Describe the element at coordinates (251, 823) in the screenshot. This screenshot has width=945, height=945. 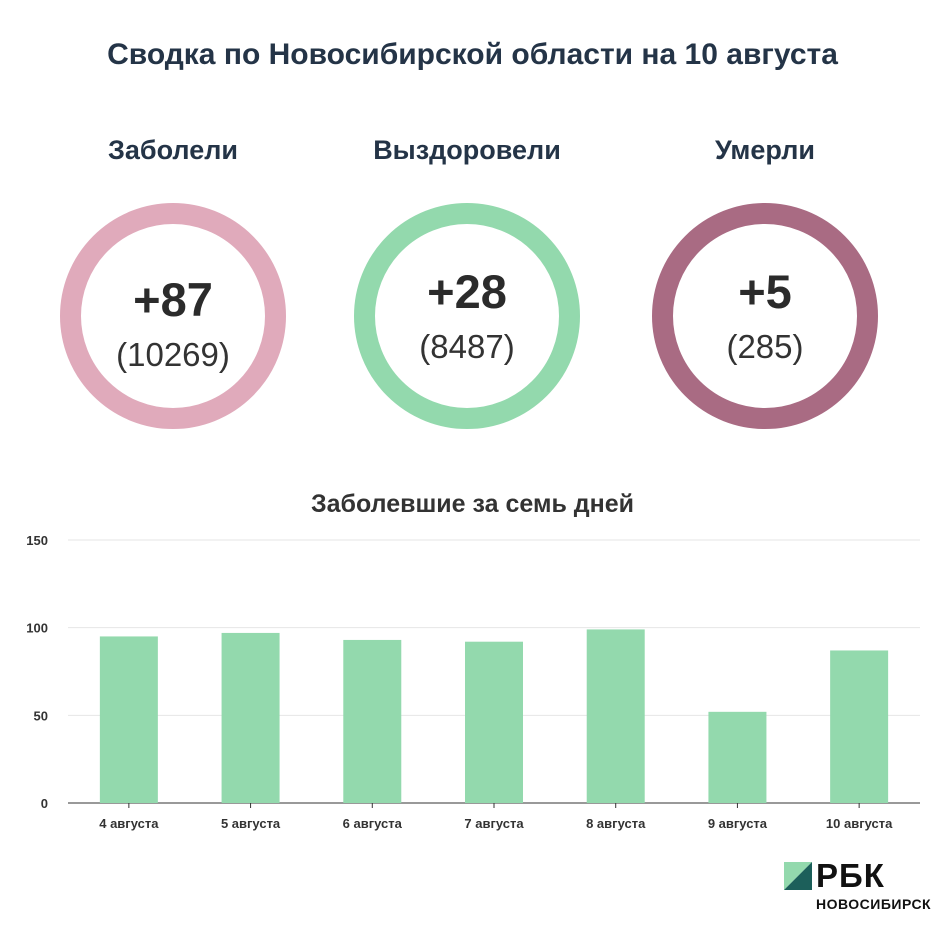
I see `x-tick-label: 5 августа` at that location.